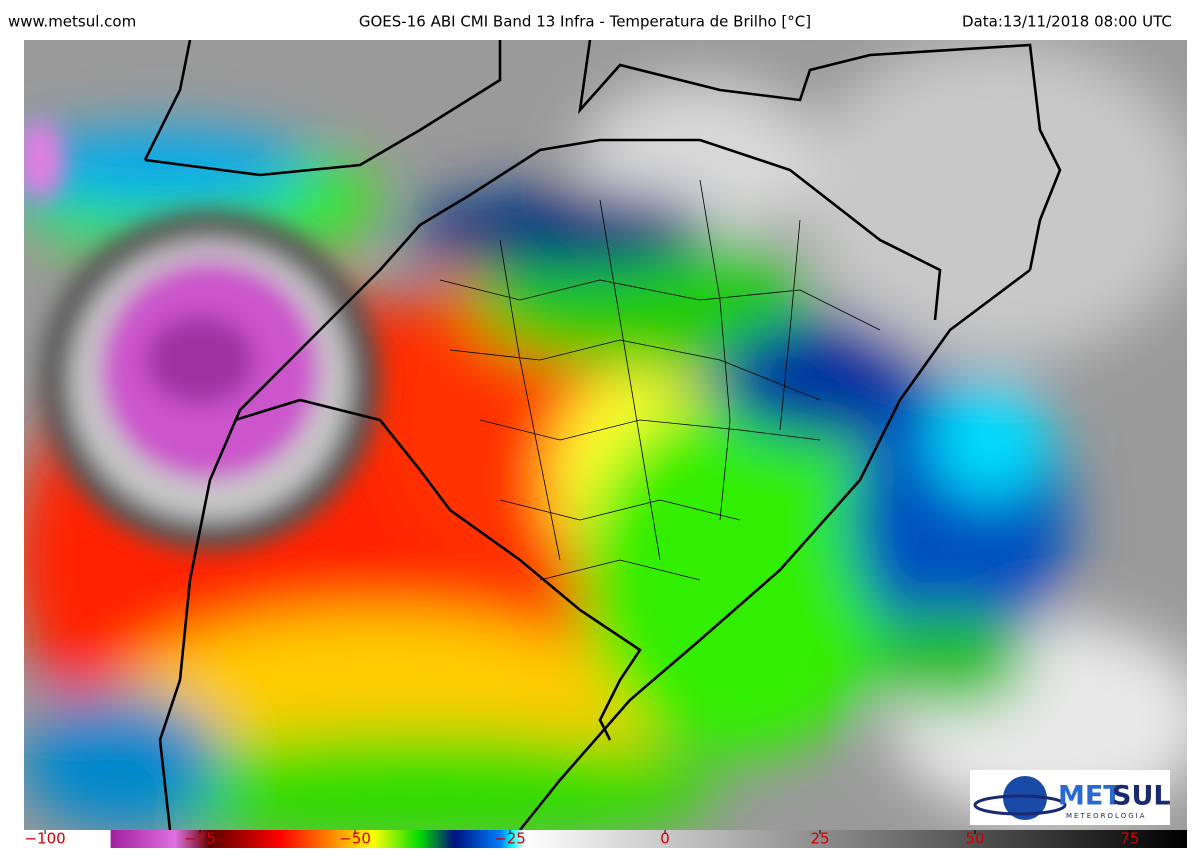 This screenshot has height=850, width=1193. Describe the element at coordinates (605, 839) in the screenshot. I see `colorbar` at that location.